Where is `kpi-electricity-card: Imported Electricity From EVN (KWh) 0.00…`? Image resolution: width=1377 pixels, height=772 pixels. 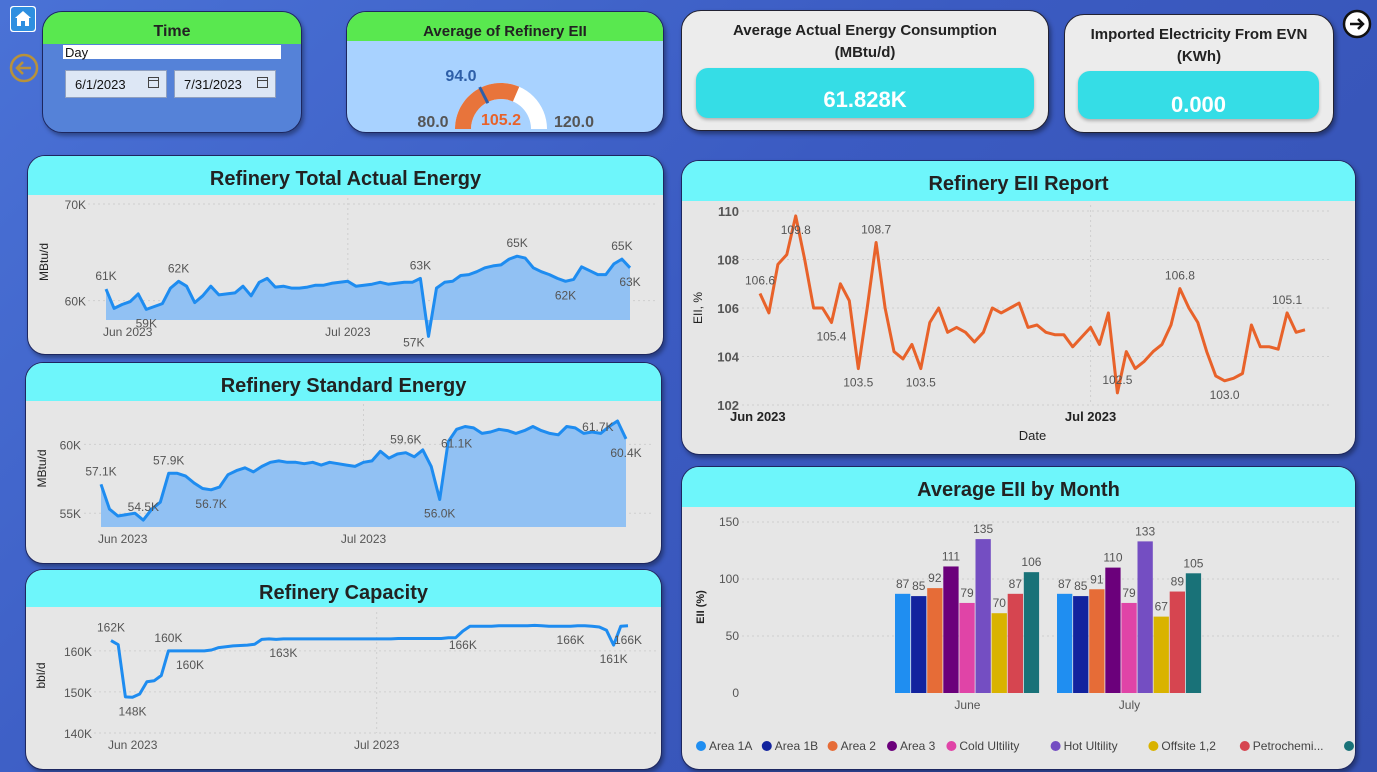 kpi-electricity-card: Imported Electricity From EVN (KWh) 0.00… is located at coordinates (1199, 73).